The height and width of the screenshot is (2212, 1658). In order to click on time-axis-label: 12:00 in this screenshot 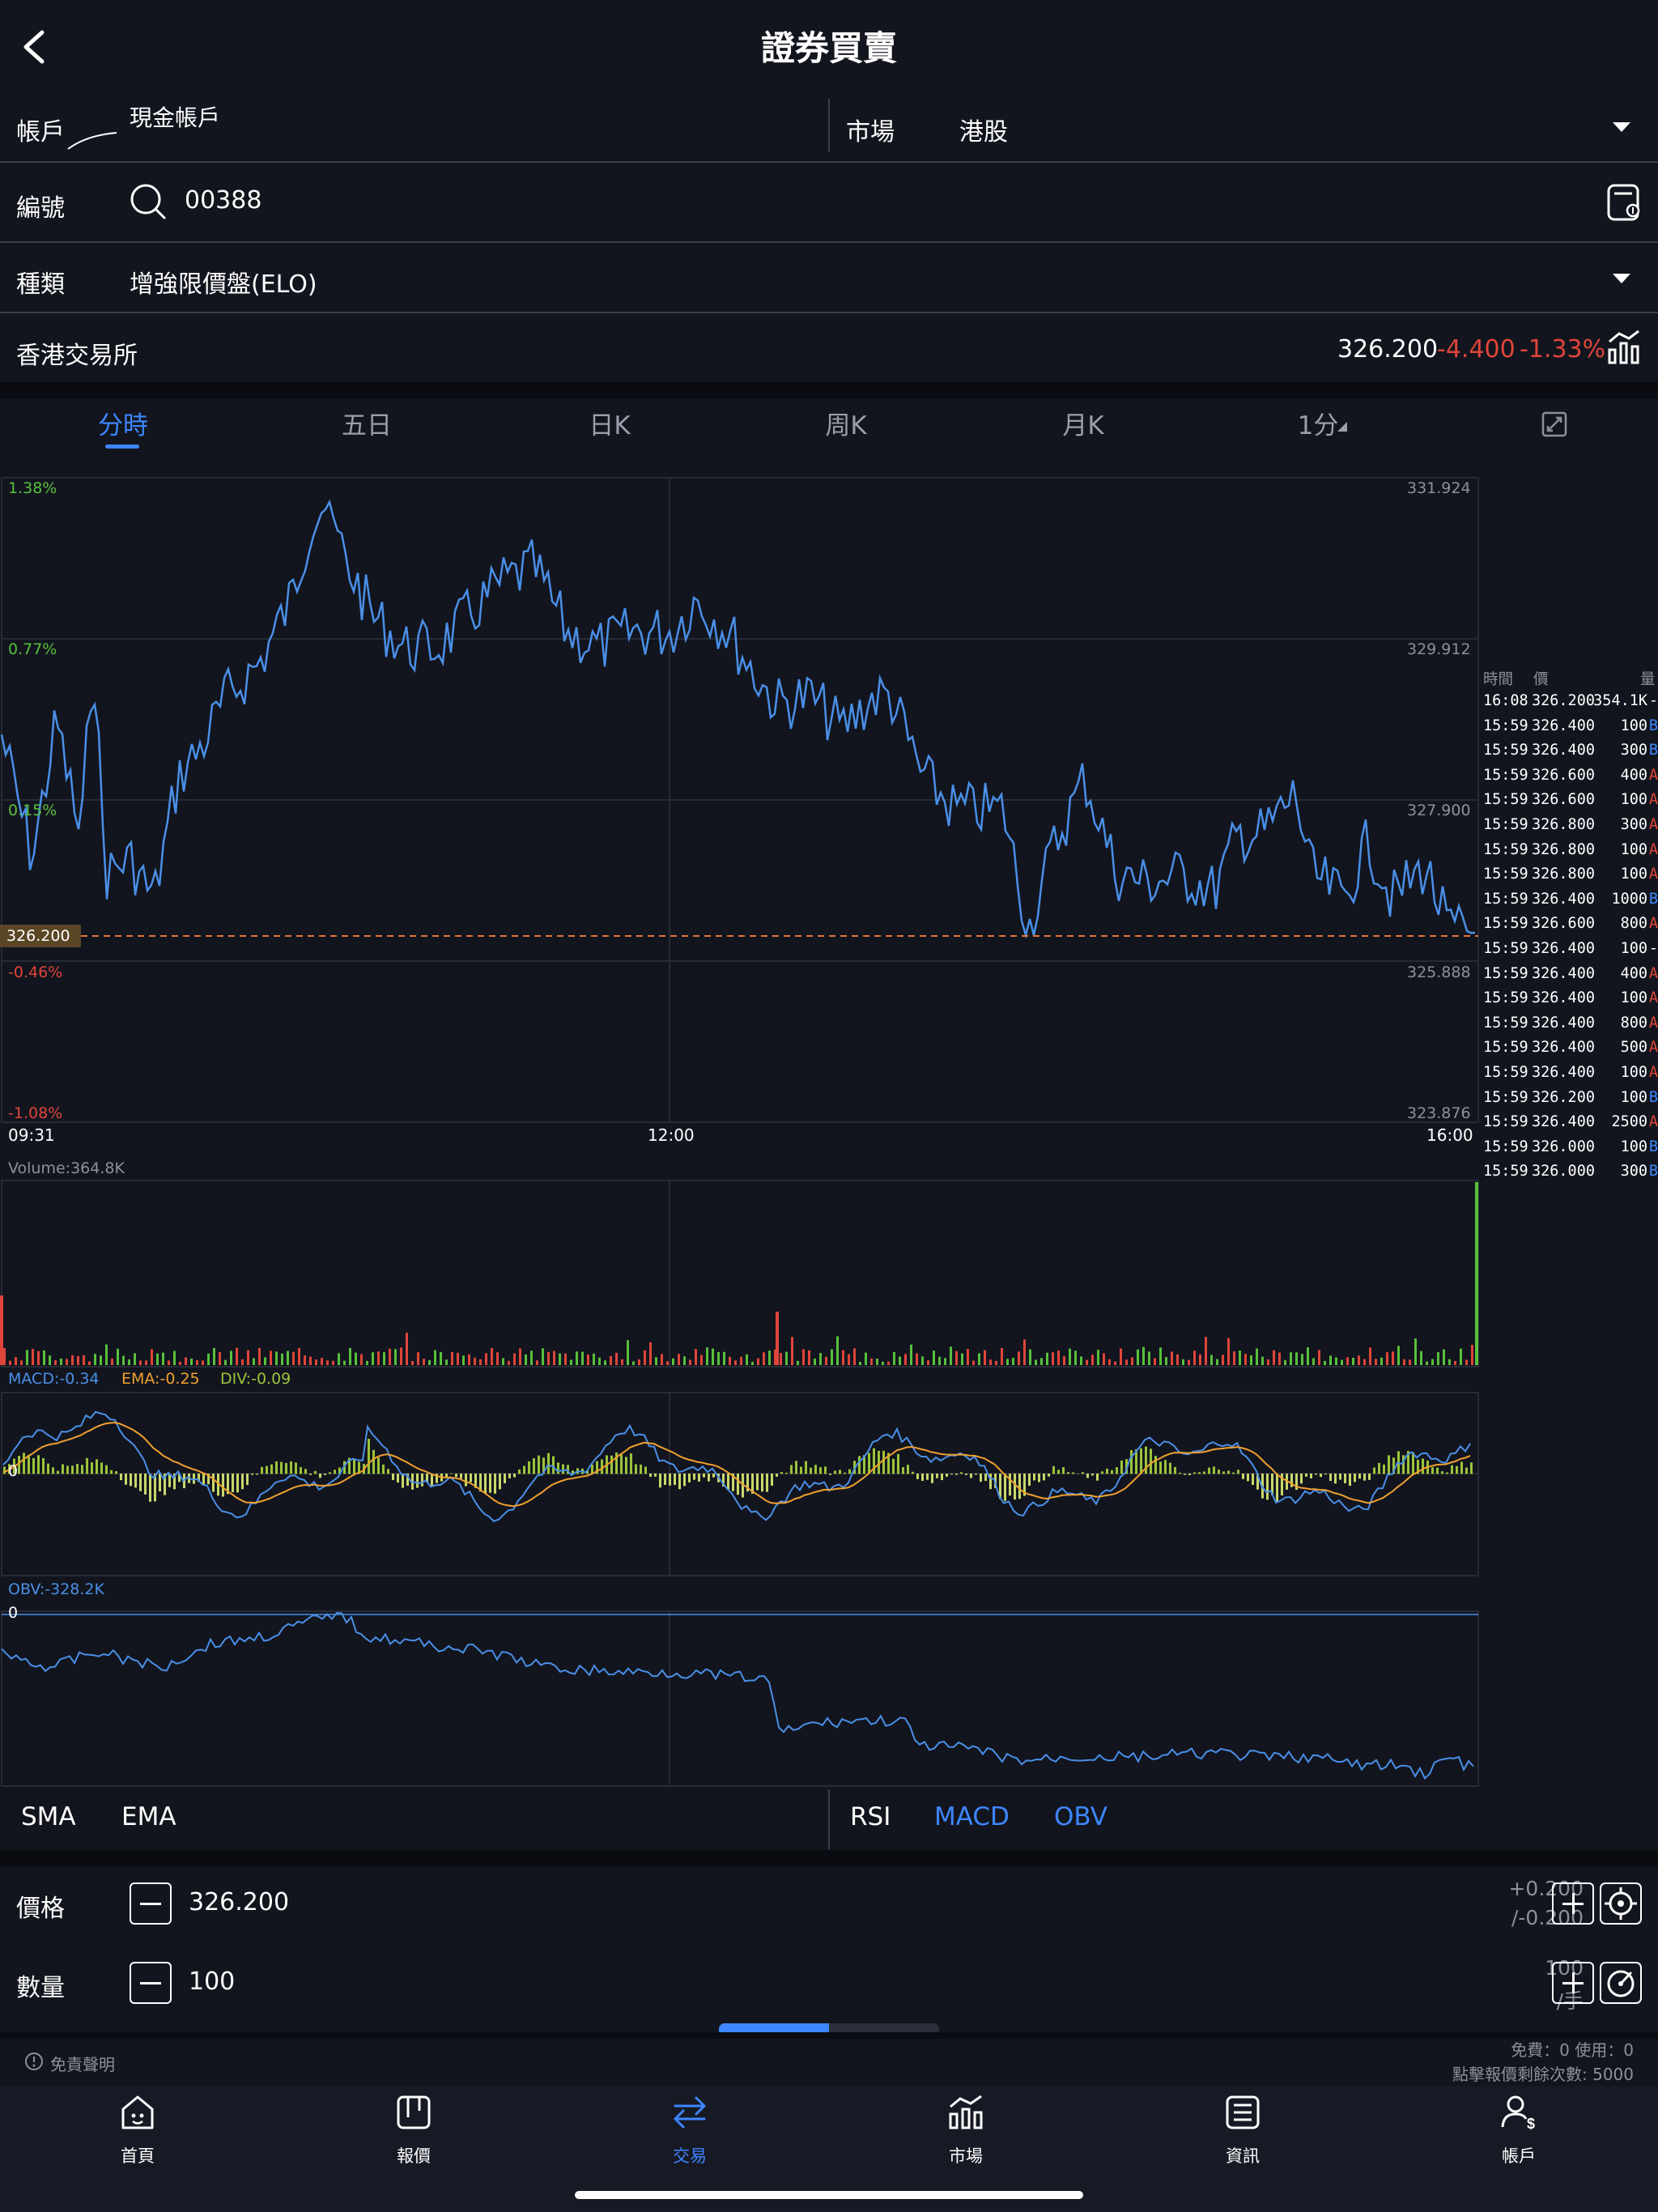, I will do `click(671, 1135)`.